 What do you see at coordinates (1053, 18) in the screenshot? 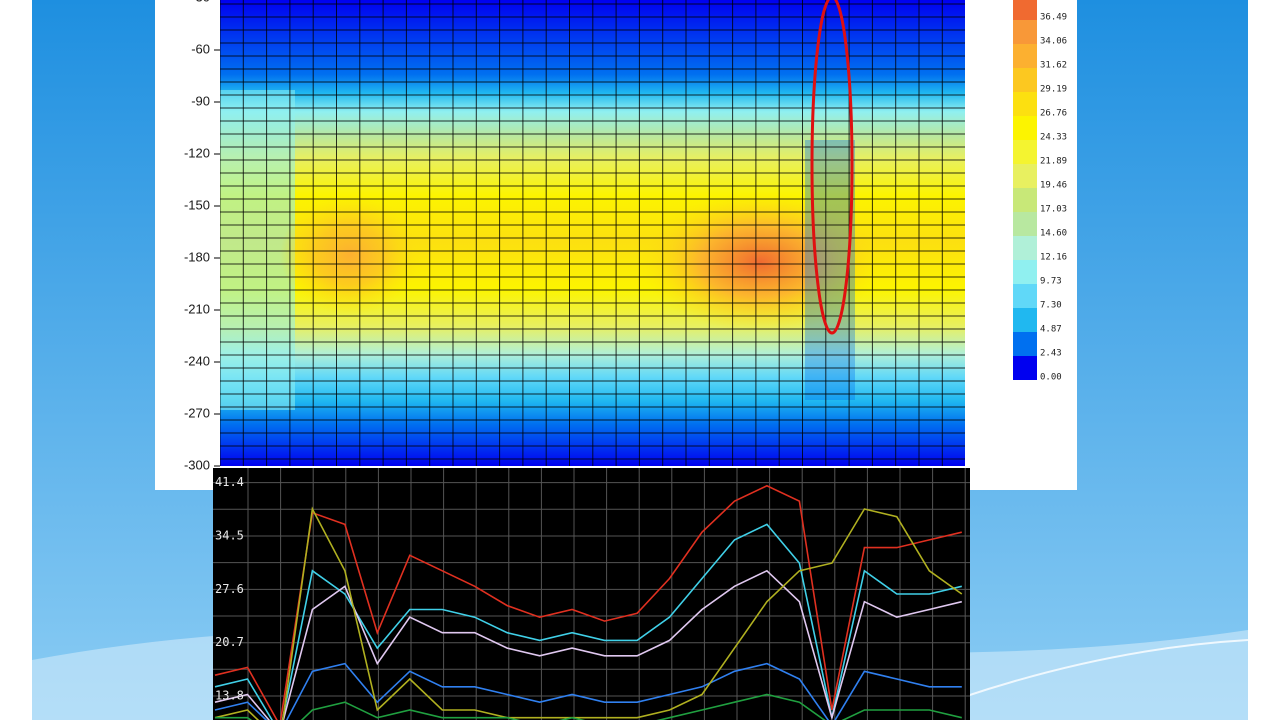
I see `legend-label: 36.49` at bounding box center [1053, 18].